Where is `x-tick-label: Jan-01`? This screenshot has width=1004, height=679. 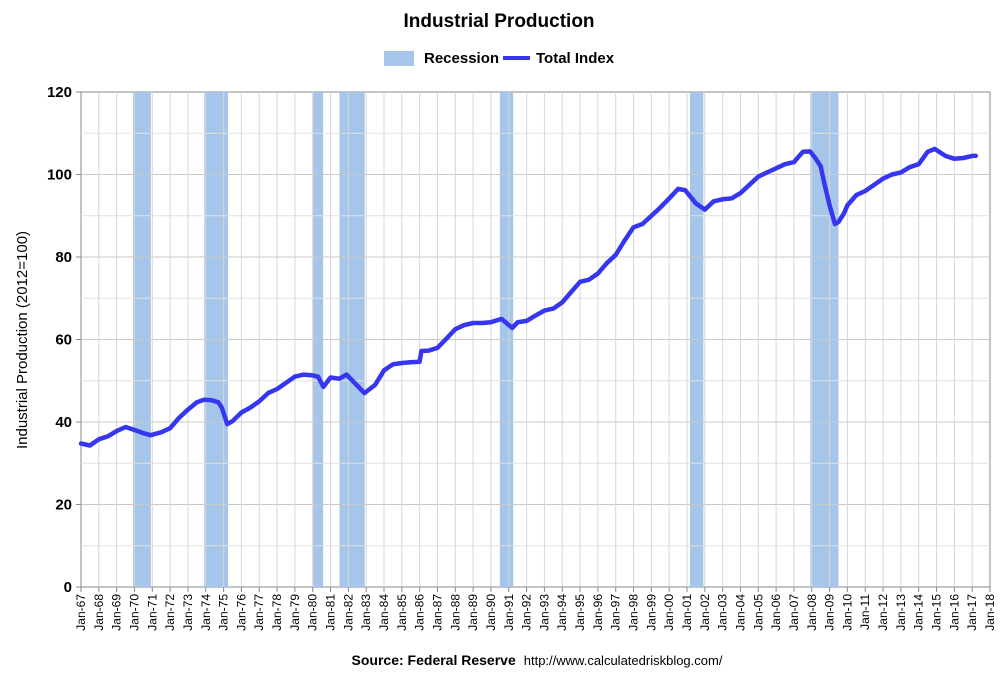 x-tick-label: Jan-01 is located at coordinates (687, 612).